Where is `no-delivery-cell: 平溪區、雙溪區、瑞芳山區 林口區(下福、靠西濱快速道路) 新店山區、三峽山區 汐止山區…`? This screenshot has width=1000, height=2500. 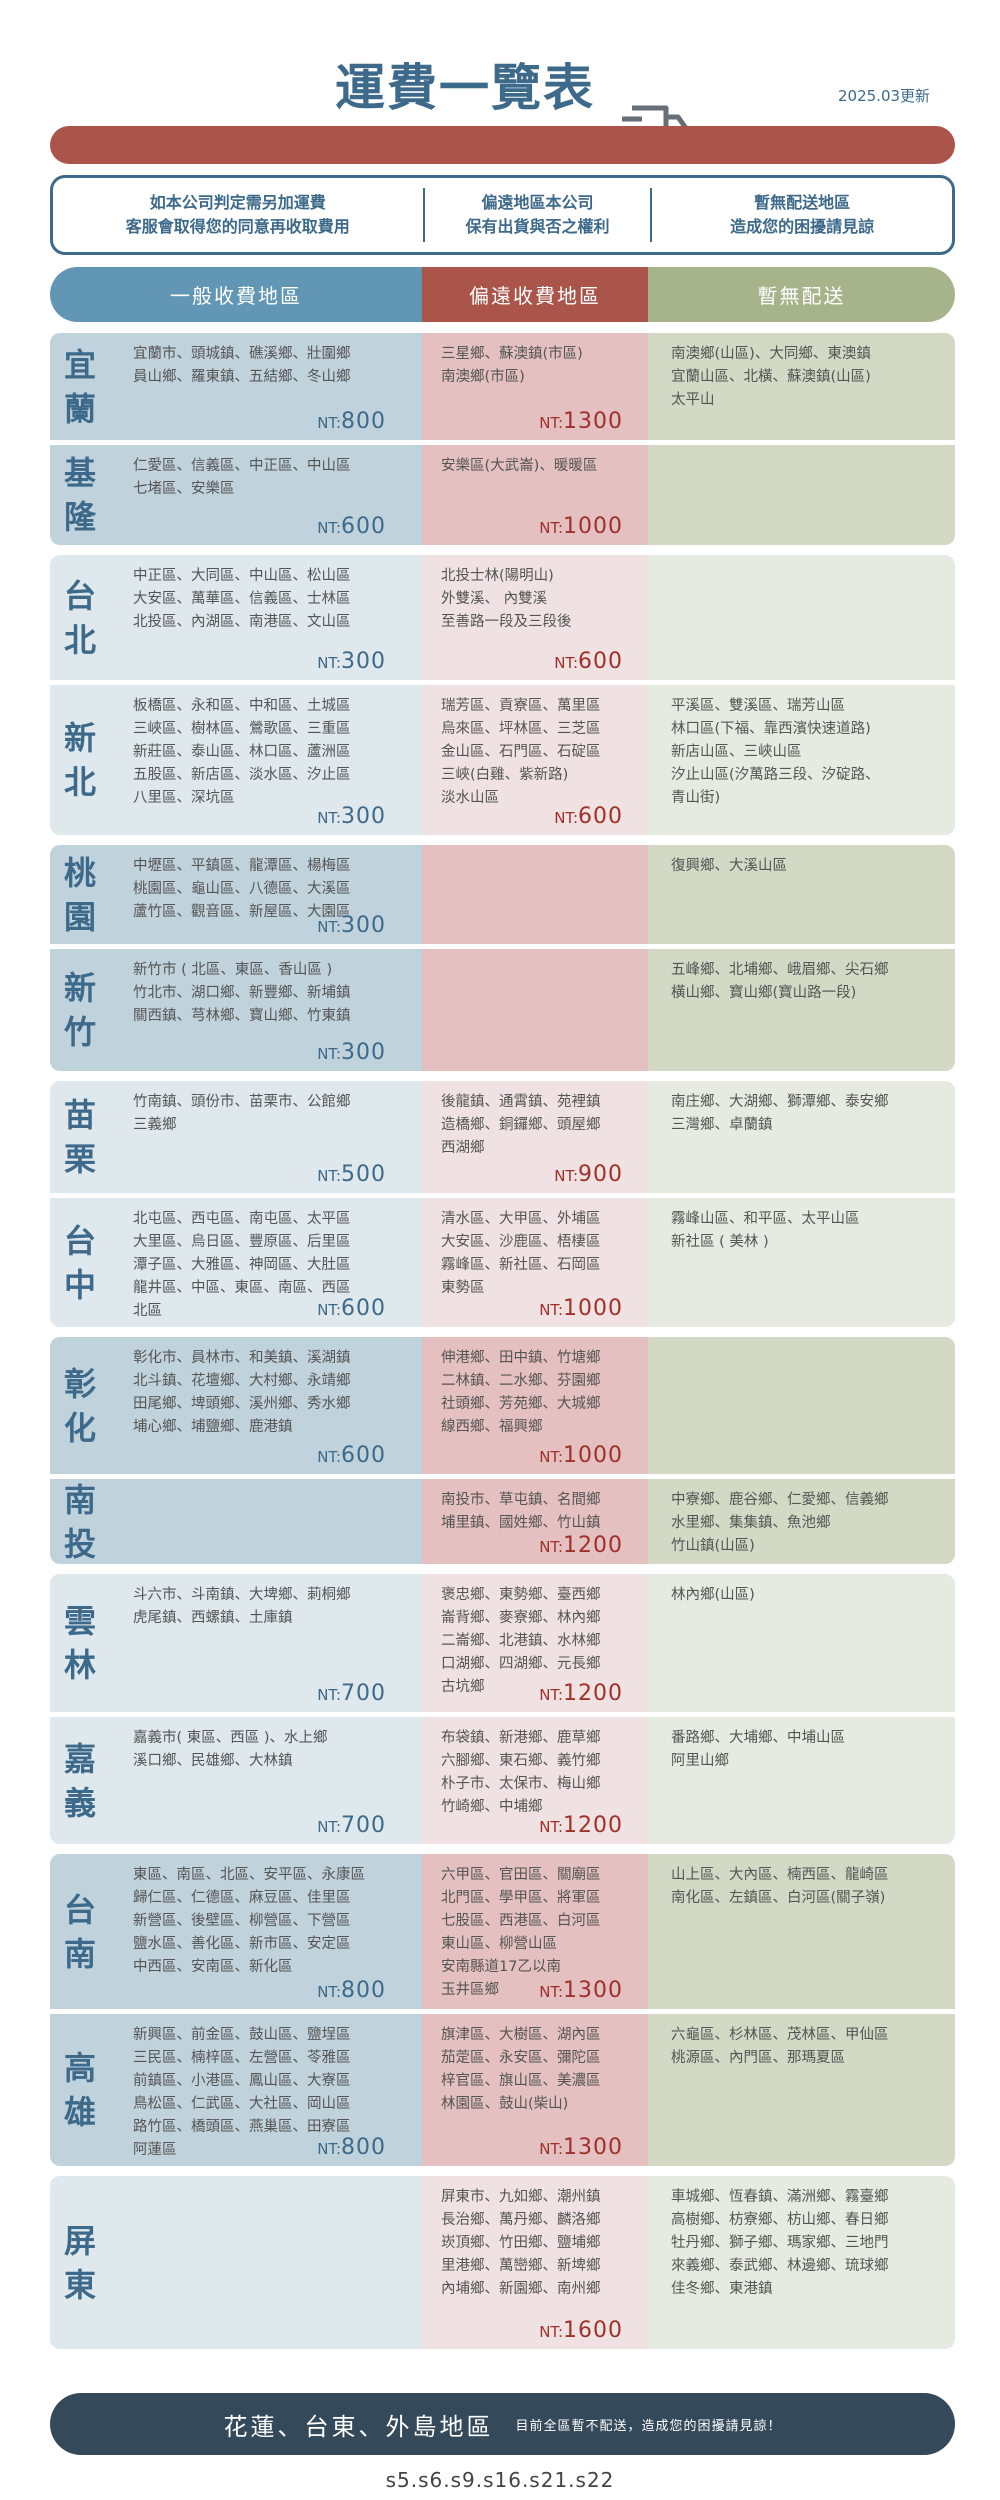 no-delivery-cell: 平溪區、雙溪區、瑞芳山區 林口區(下福、靠西濱快速道路) 新店山區、三峽山區 汐止山區… is located at coordinates (801, 760).